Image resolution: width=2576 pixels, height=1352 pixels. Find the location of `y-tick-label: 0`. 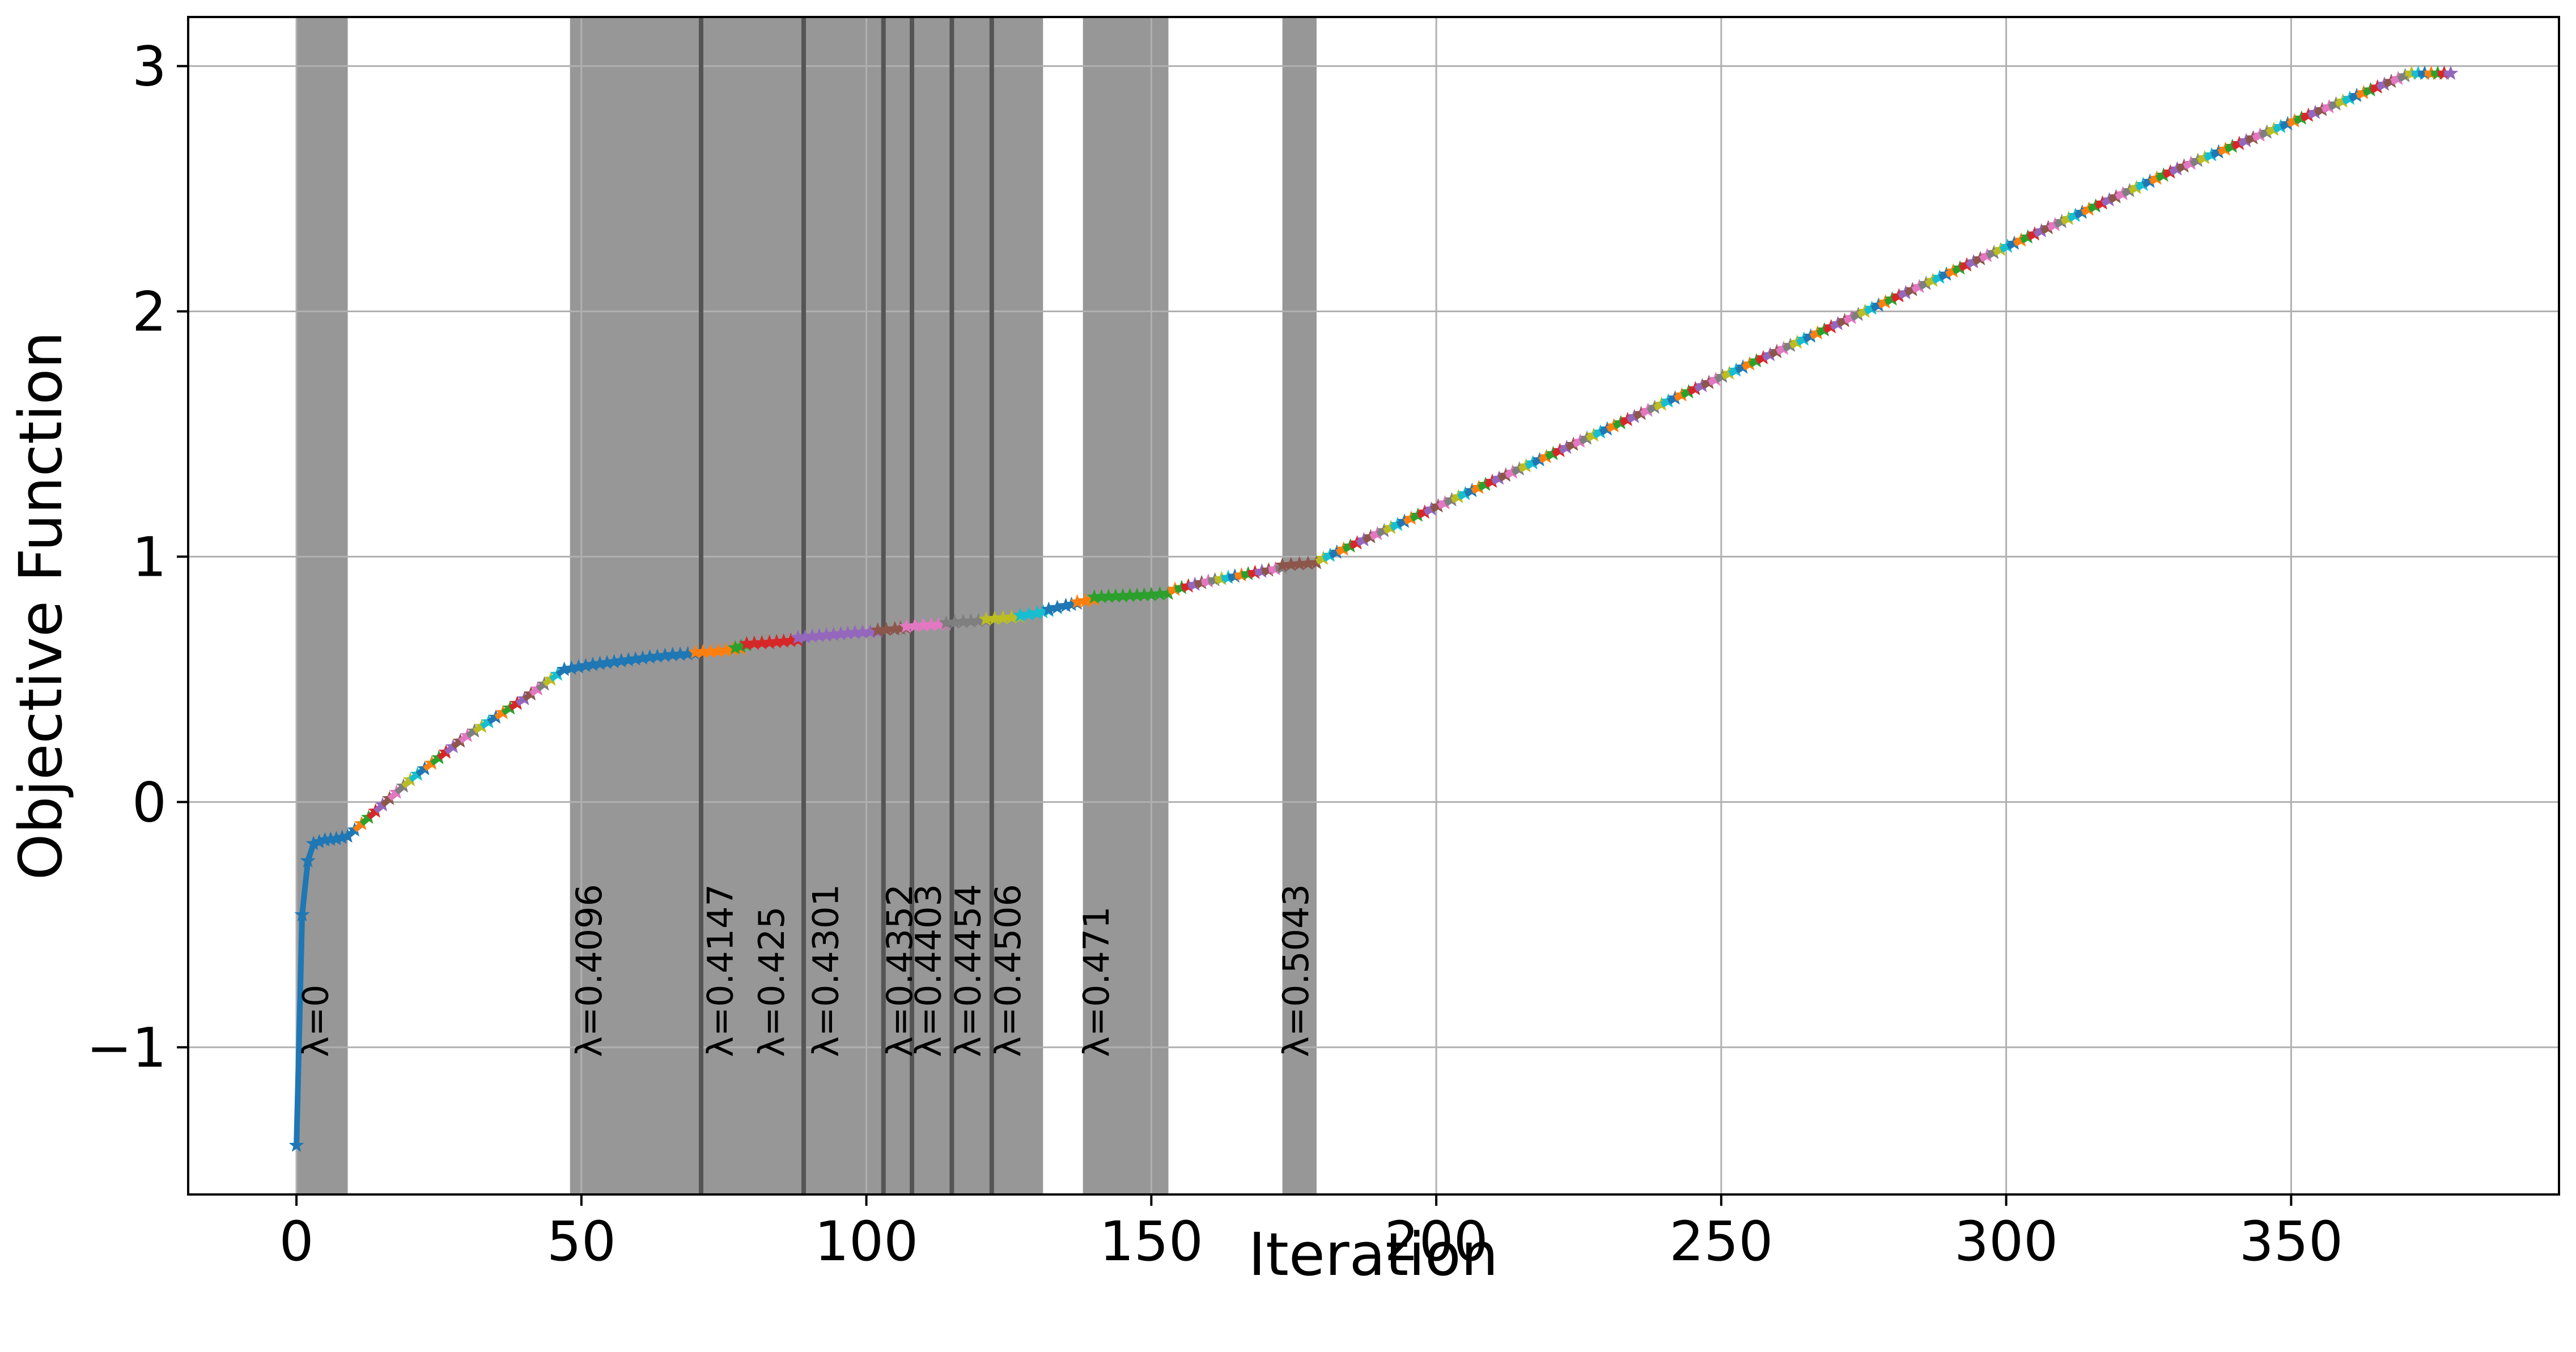

y-tick-label: 0 is located at coordinates (149, 802).